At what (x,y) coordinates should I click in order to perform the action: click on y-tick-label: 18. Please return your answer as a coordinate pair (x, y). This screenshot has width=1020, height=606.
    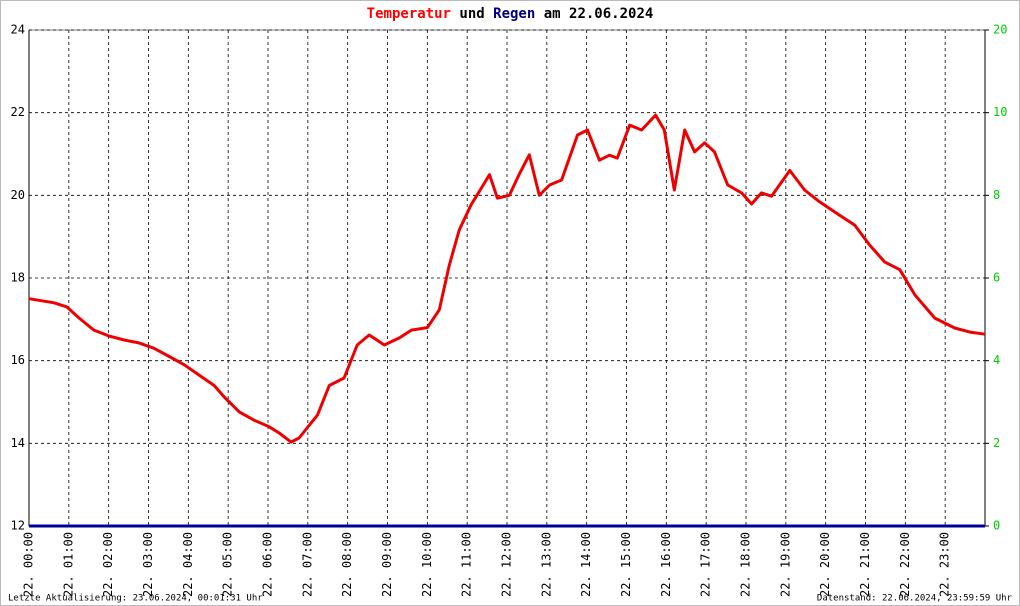
    Looking at the image, I should click on (18, 278).